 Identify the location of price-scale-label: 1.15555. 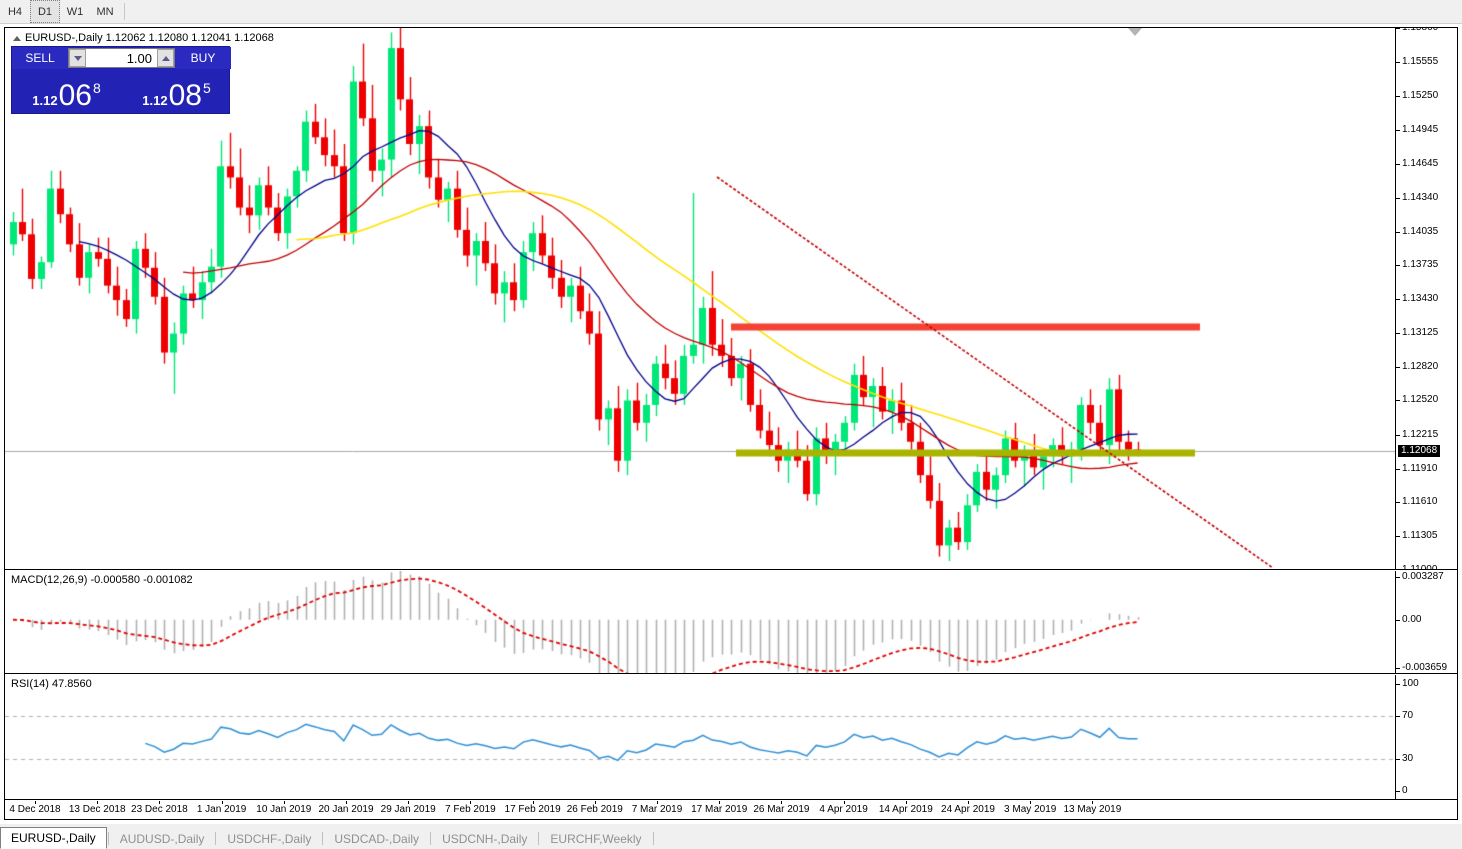
(1420, 61).